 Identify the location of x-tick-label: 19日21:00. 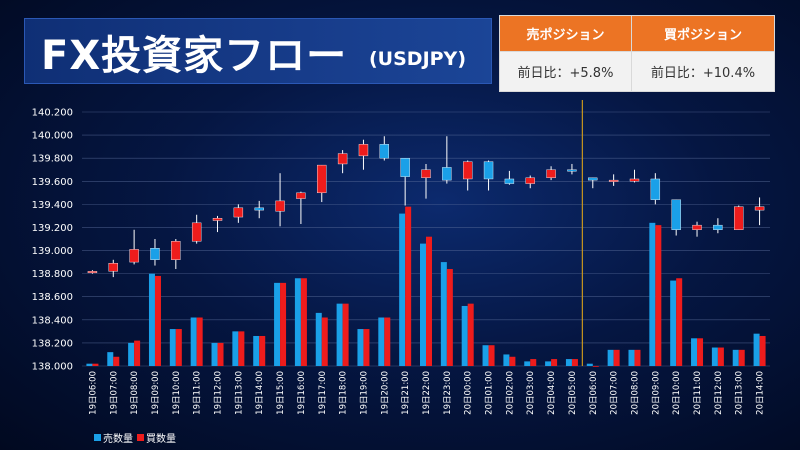
(406, 393).